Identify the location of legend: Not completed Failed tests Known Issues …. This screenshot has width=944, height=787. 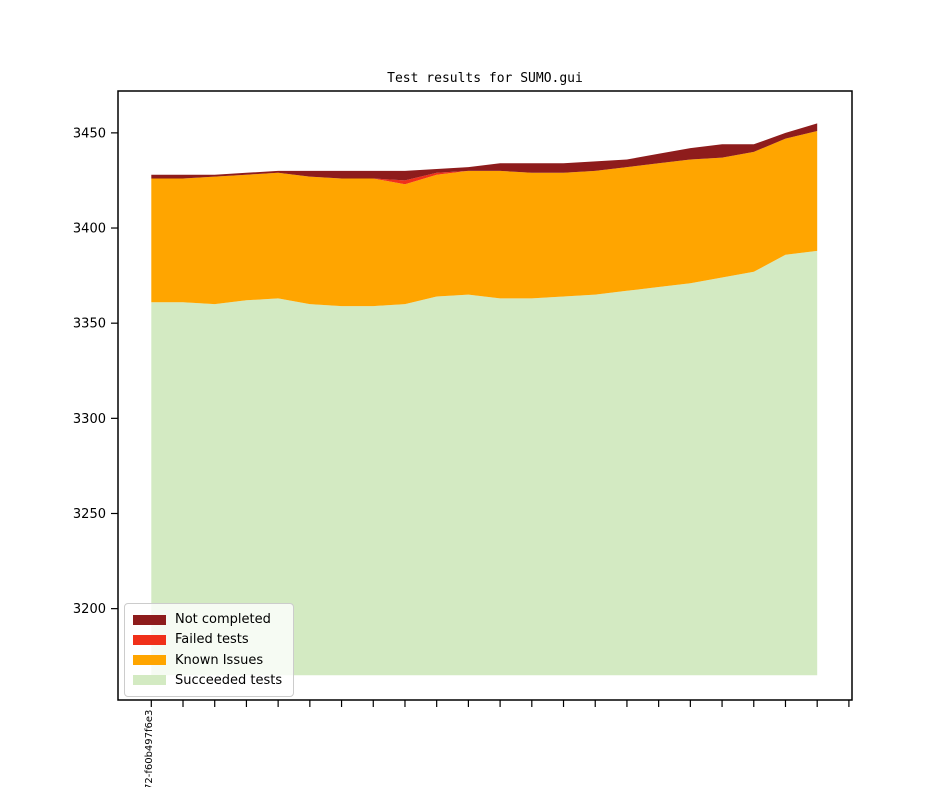
(209, 650).